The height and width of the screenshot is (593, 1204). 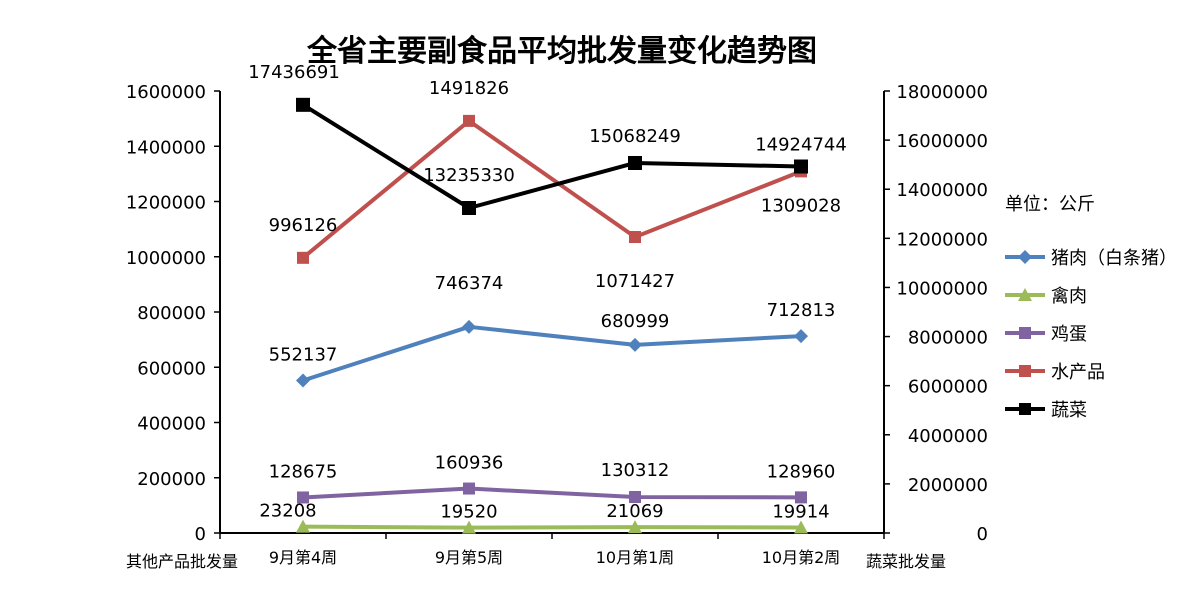 I want to click on data-label: 23208, so click(x=287, y=511).